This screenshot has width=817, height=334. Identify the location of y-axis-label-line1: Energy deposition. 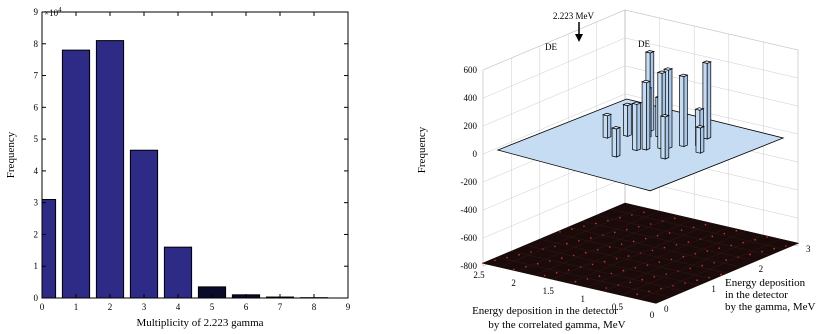
(765, 283).